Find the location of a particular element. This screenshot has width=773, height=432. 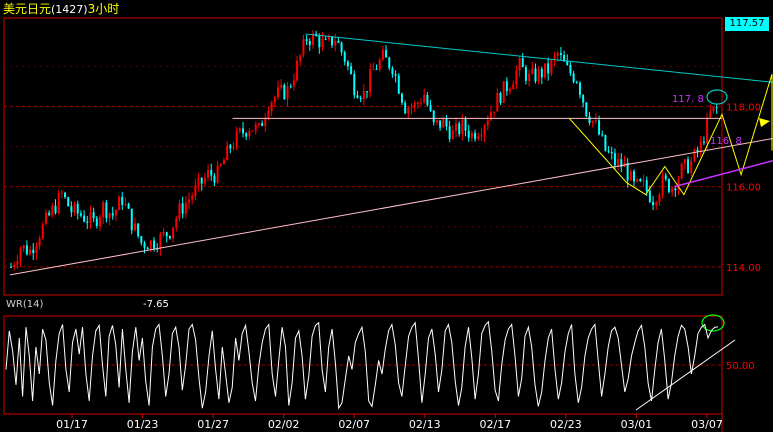

x-axis-label: 01/27 is located at coordinates (213, 424).